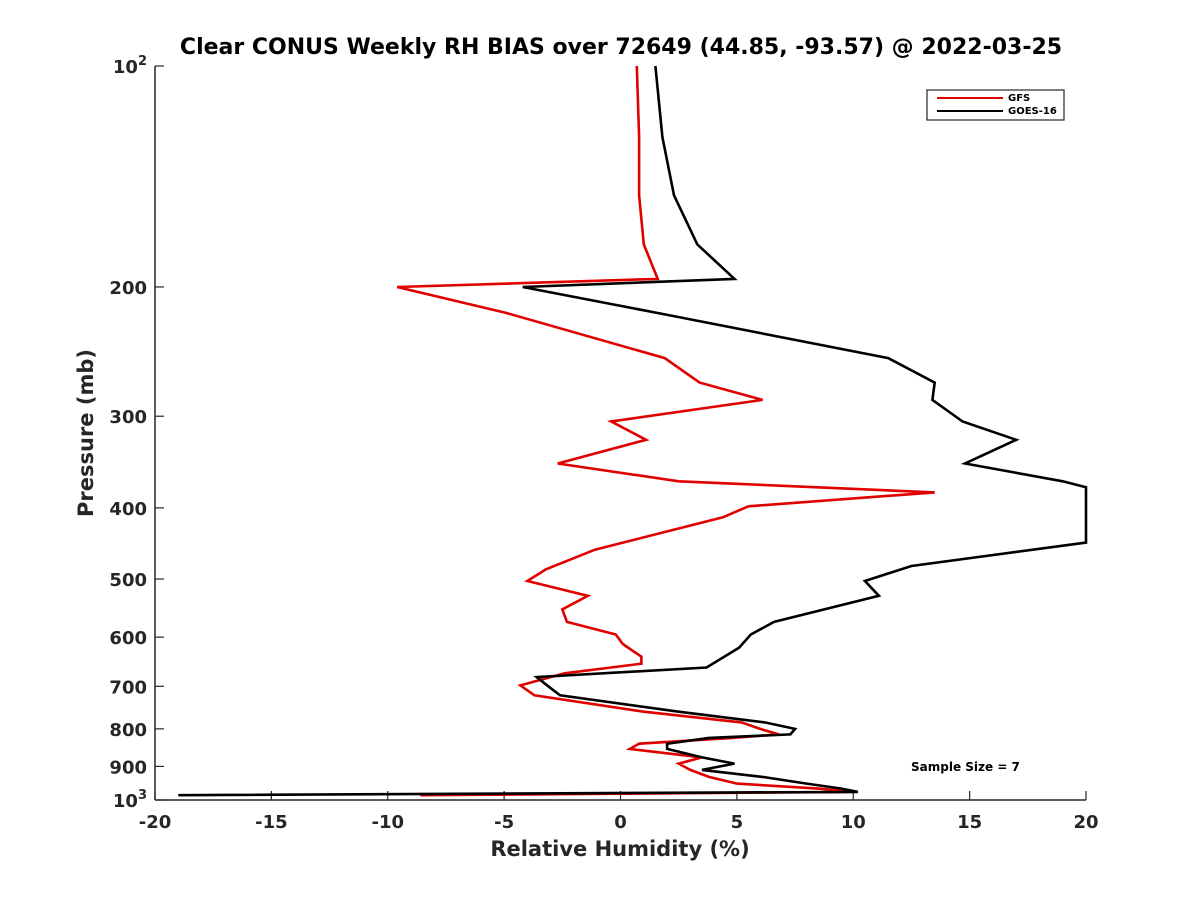 The image size is (1200, 900). I want to click on legend-label-goes16: GOES-16, so click(1032, 111).